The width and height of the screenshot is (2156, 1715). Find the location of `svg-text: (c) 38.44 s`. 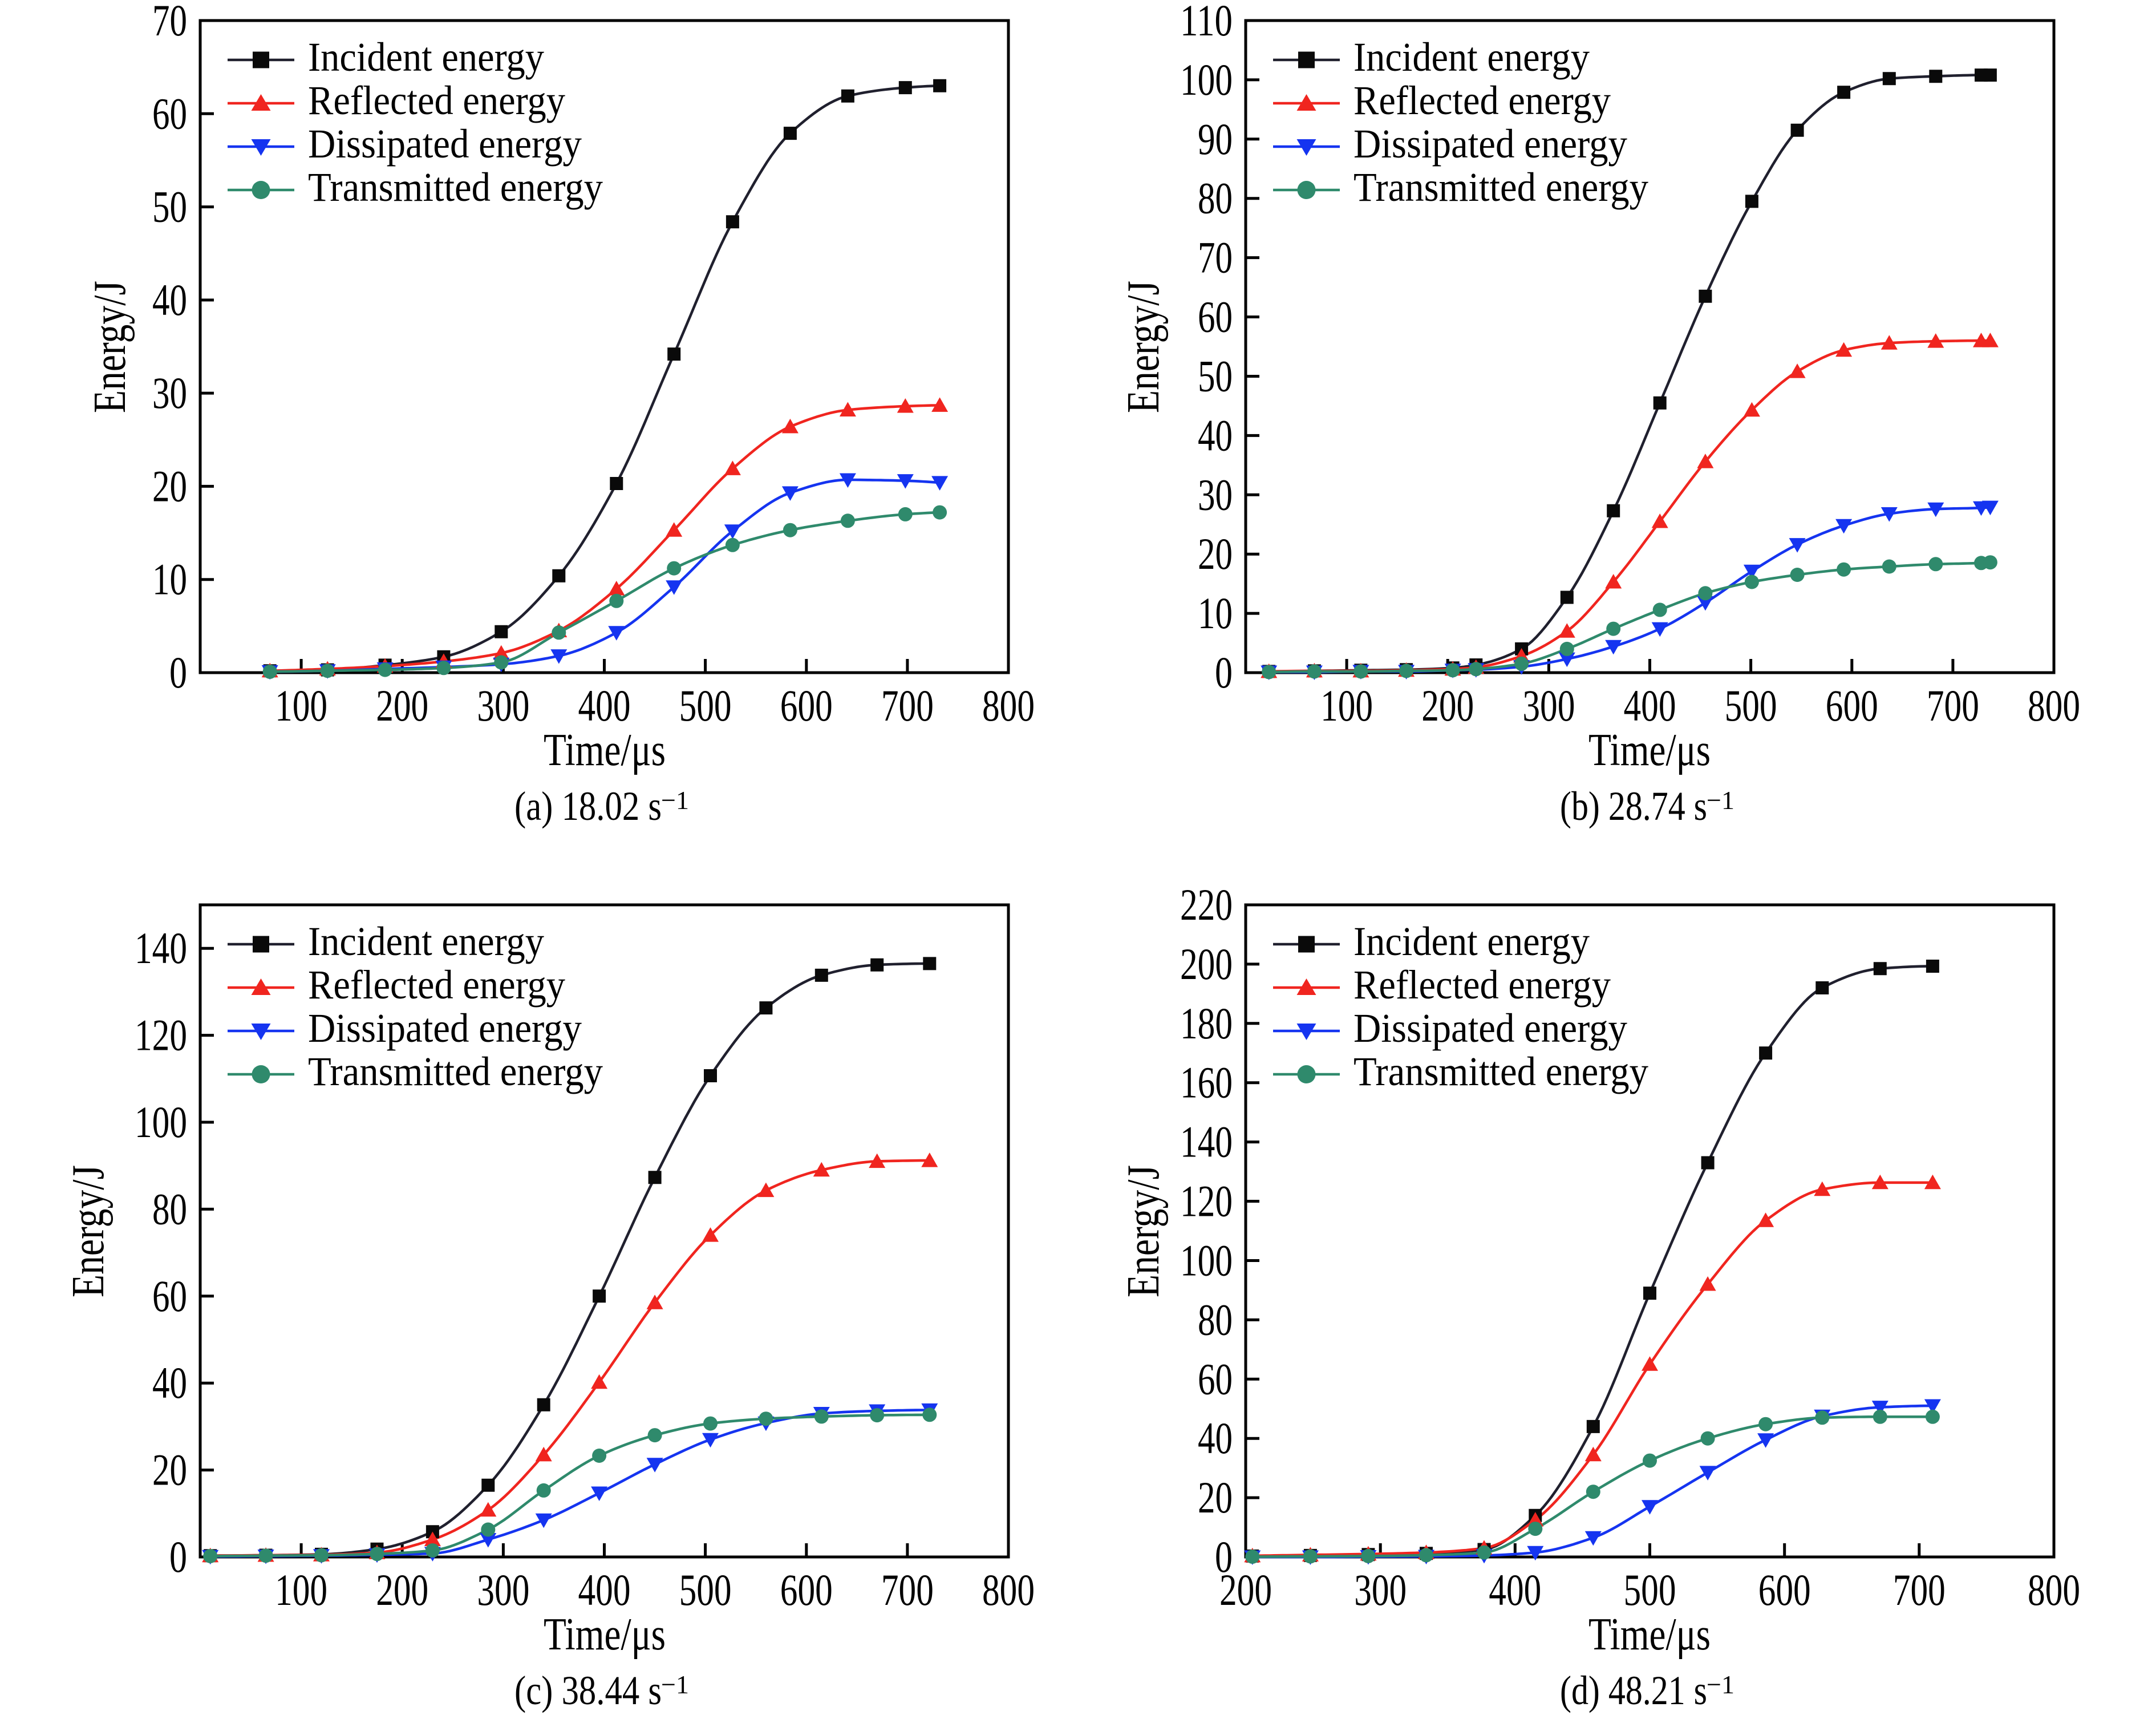

svg-text: (c) 38.44 s is located at coordinates (588, 1690).